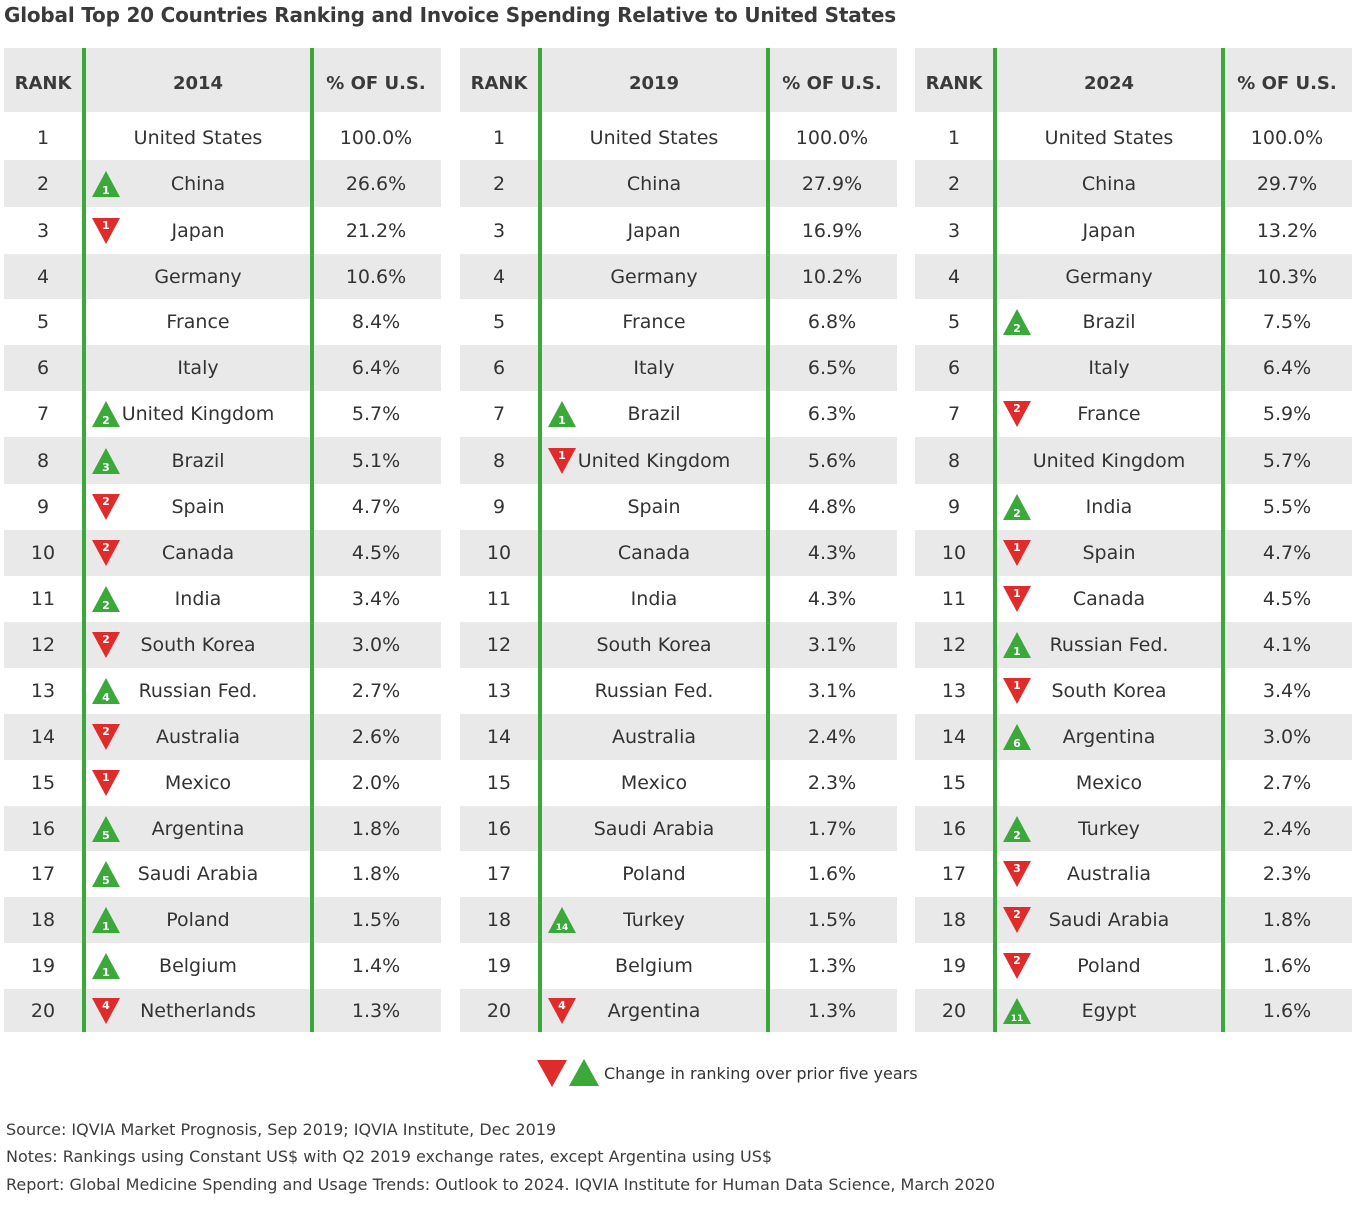  Describe the element at coordinates (499, 783) in the screenshot. I see `rank-cell: 15` at that location.